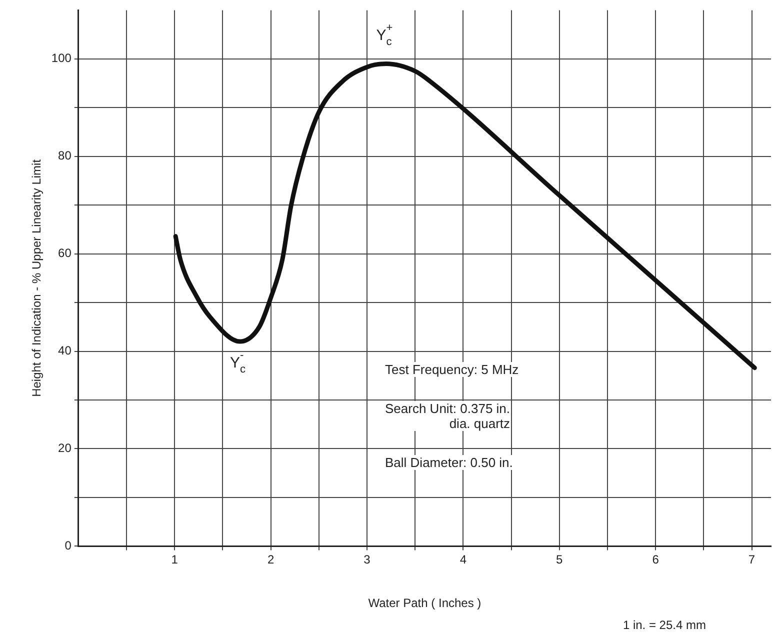  What do you see at coordinates (37, 277) in the screenshot?
I see `y-axis-title: Height of Indication - % Upper Linearity Limit` at bounding box center [37, 277].